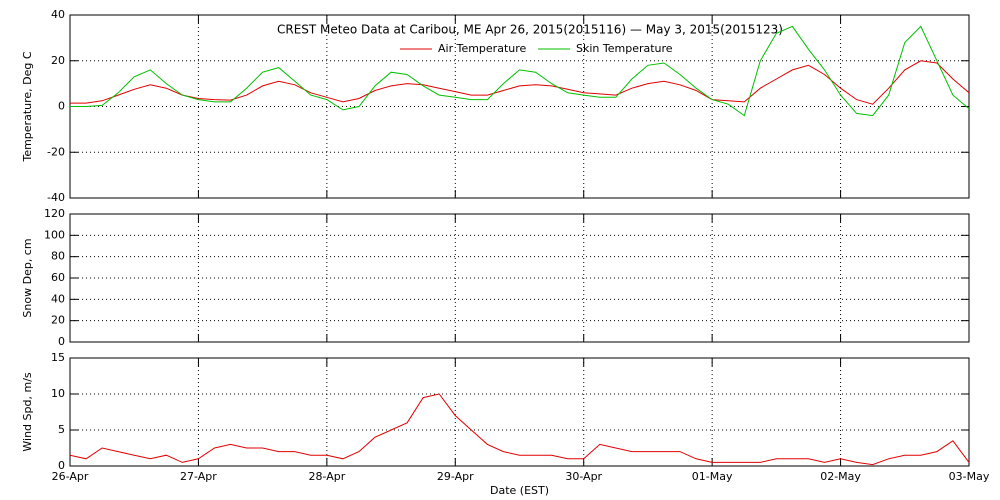  I want to click on x-tick-label: 26-Apr, so click(70, 476).